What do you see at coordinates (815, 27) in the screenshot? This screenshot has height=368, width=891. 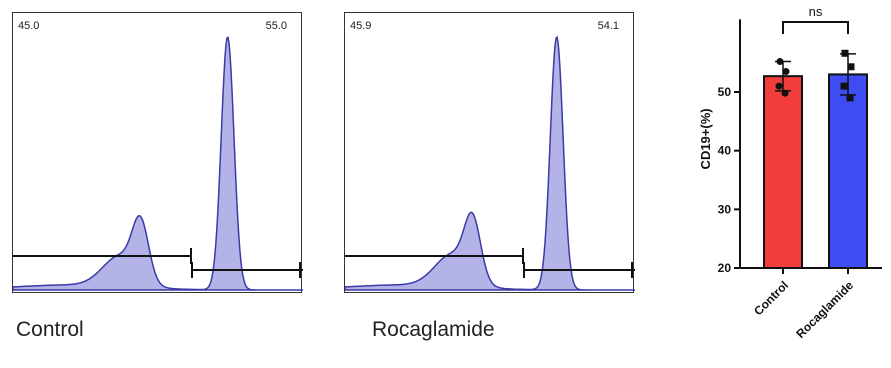 I see `significance-bracket` at bounding box center [815, 27].